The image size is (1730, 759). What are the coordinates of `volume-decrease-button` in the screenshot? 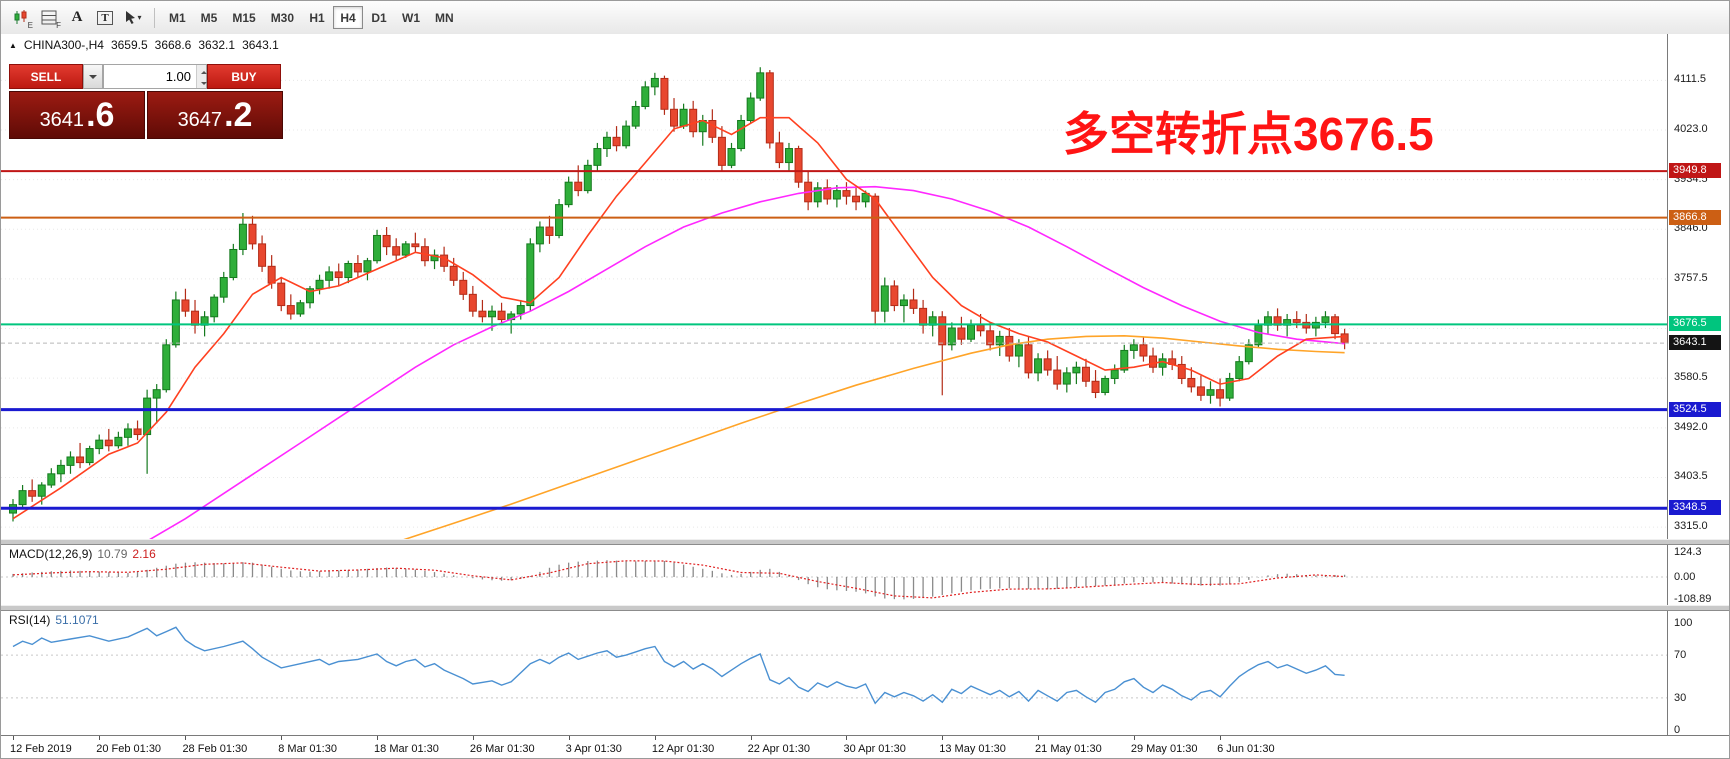 It's located at (202, 82).